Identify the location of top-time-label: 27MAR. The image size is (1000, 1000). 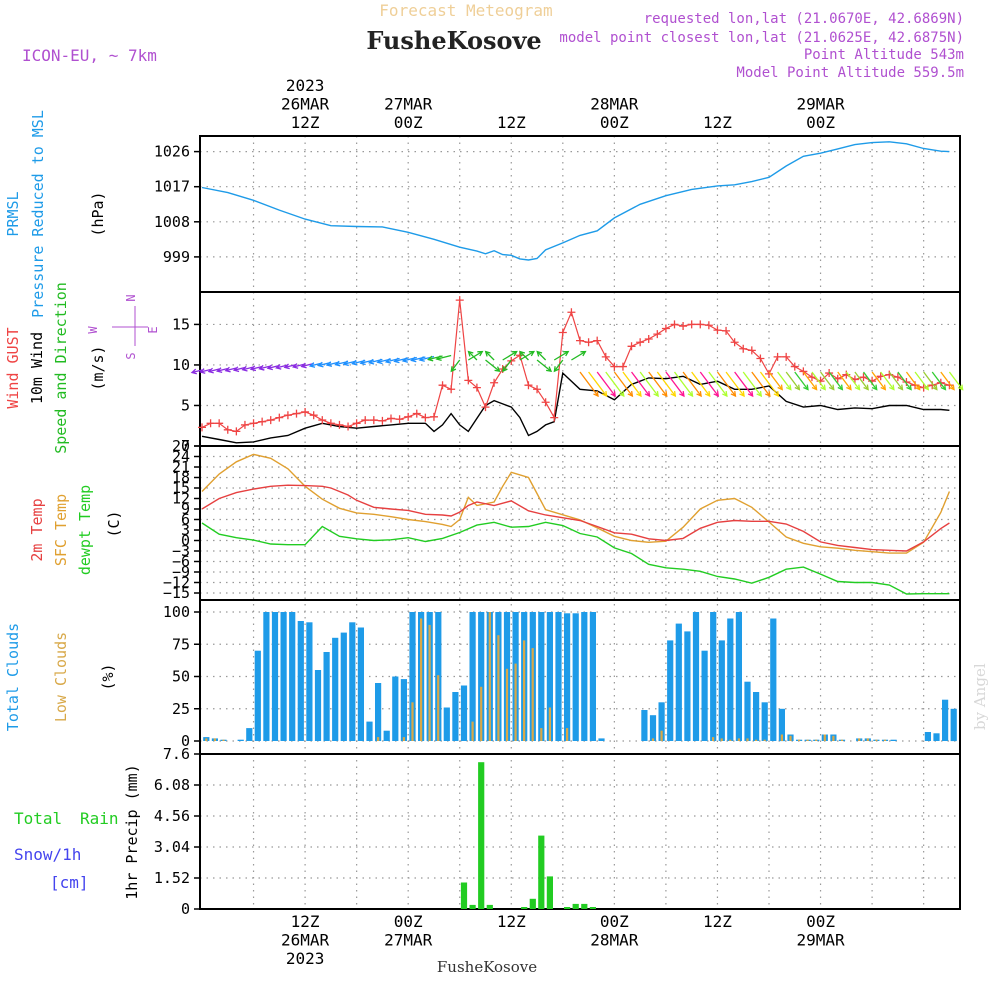
(408, 104).